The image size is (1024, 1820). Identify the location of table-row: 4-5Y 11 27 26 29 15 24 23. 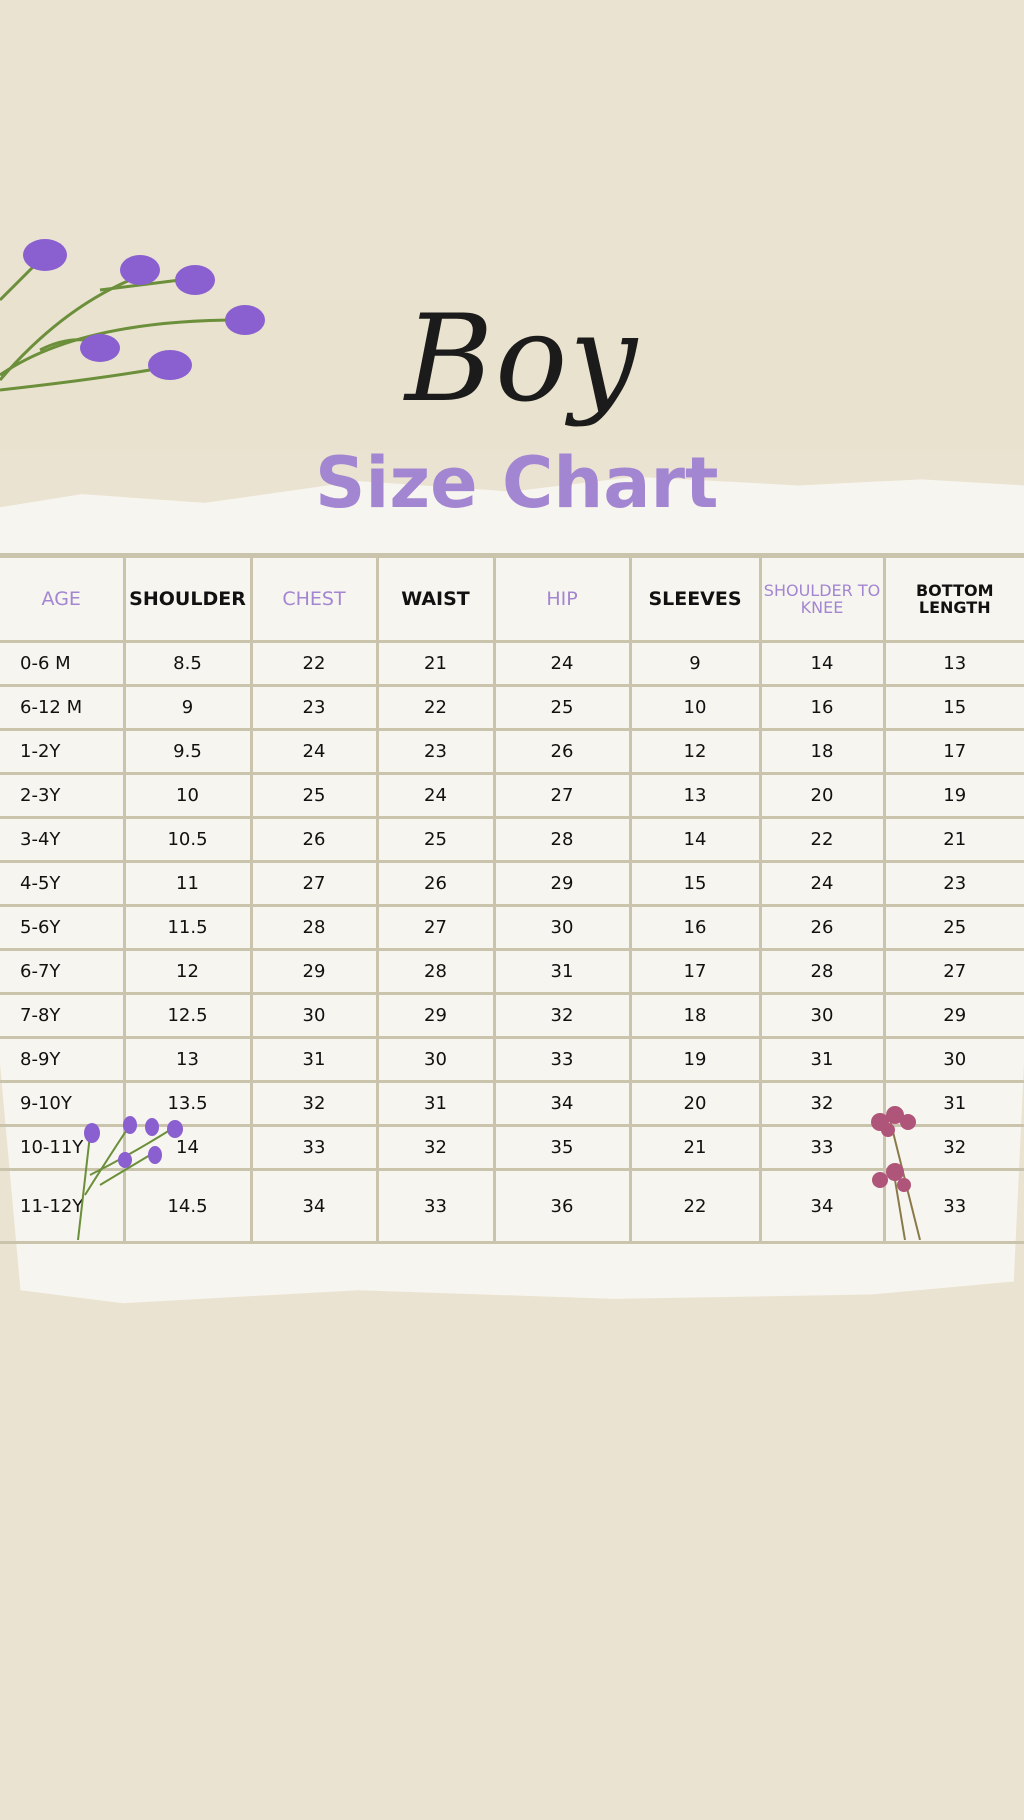
(512, 883).